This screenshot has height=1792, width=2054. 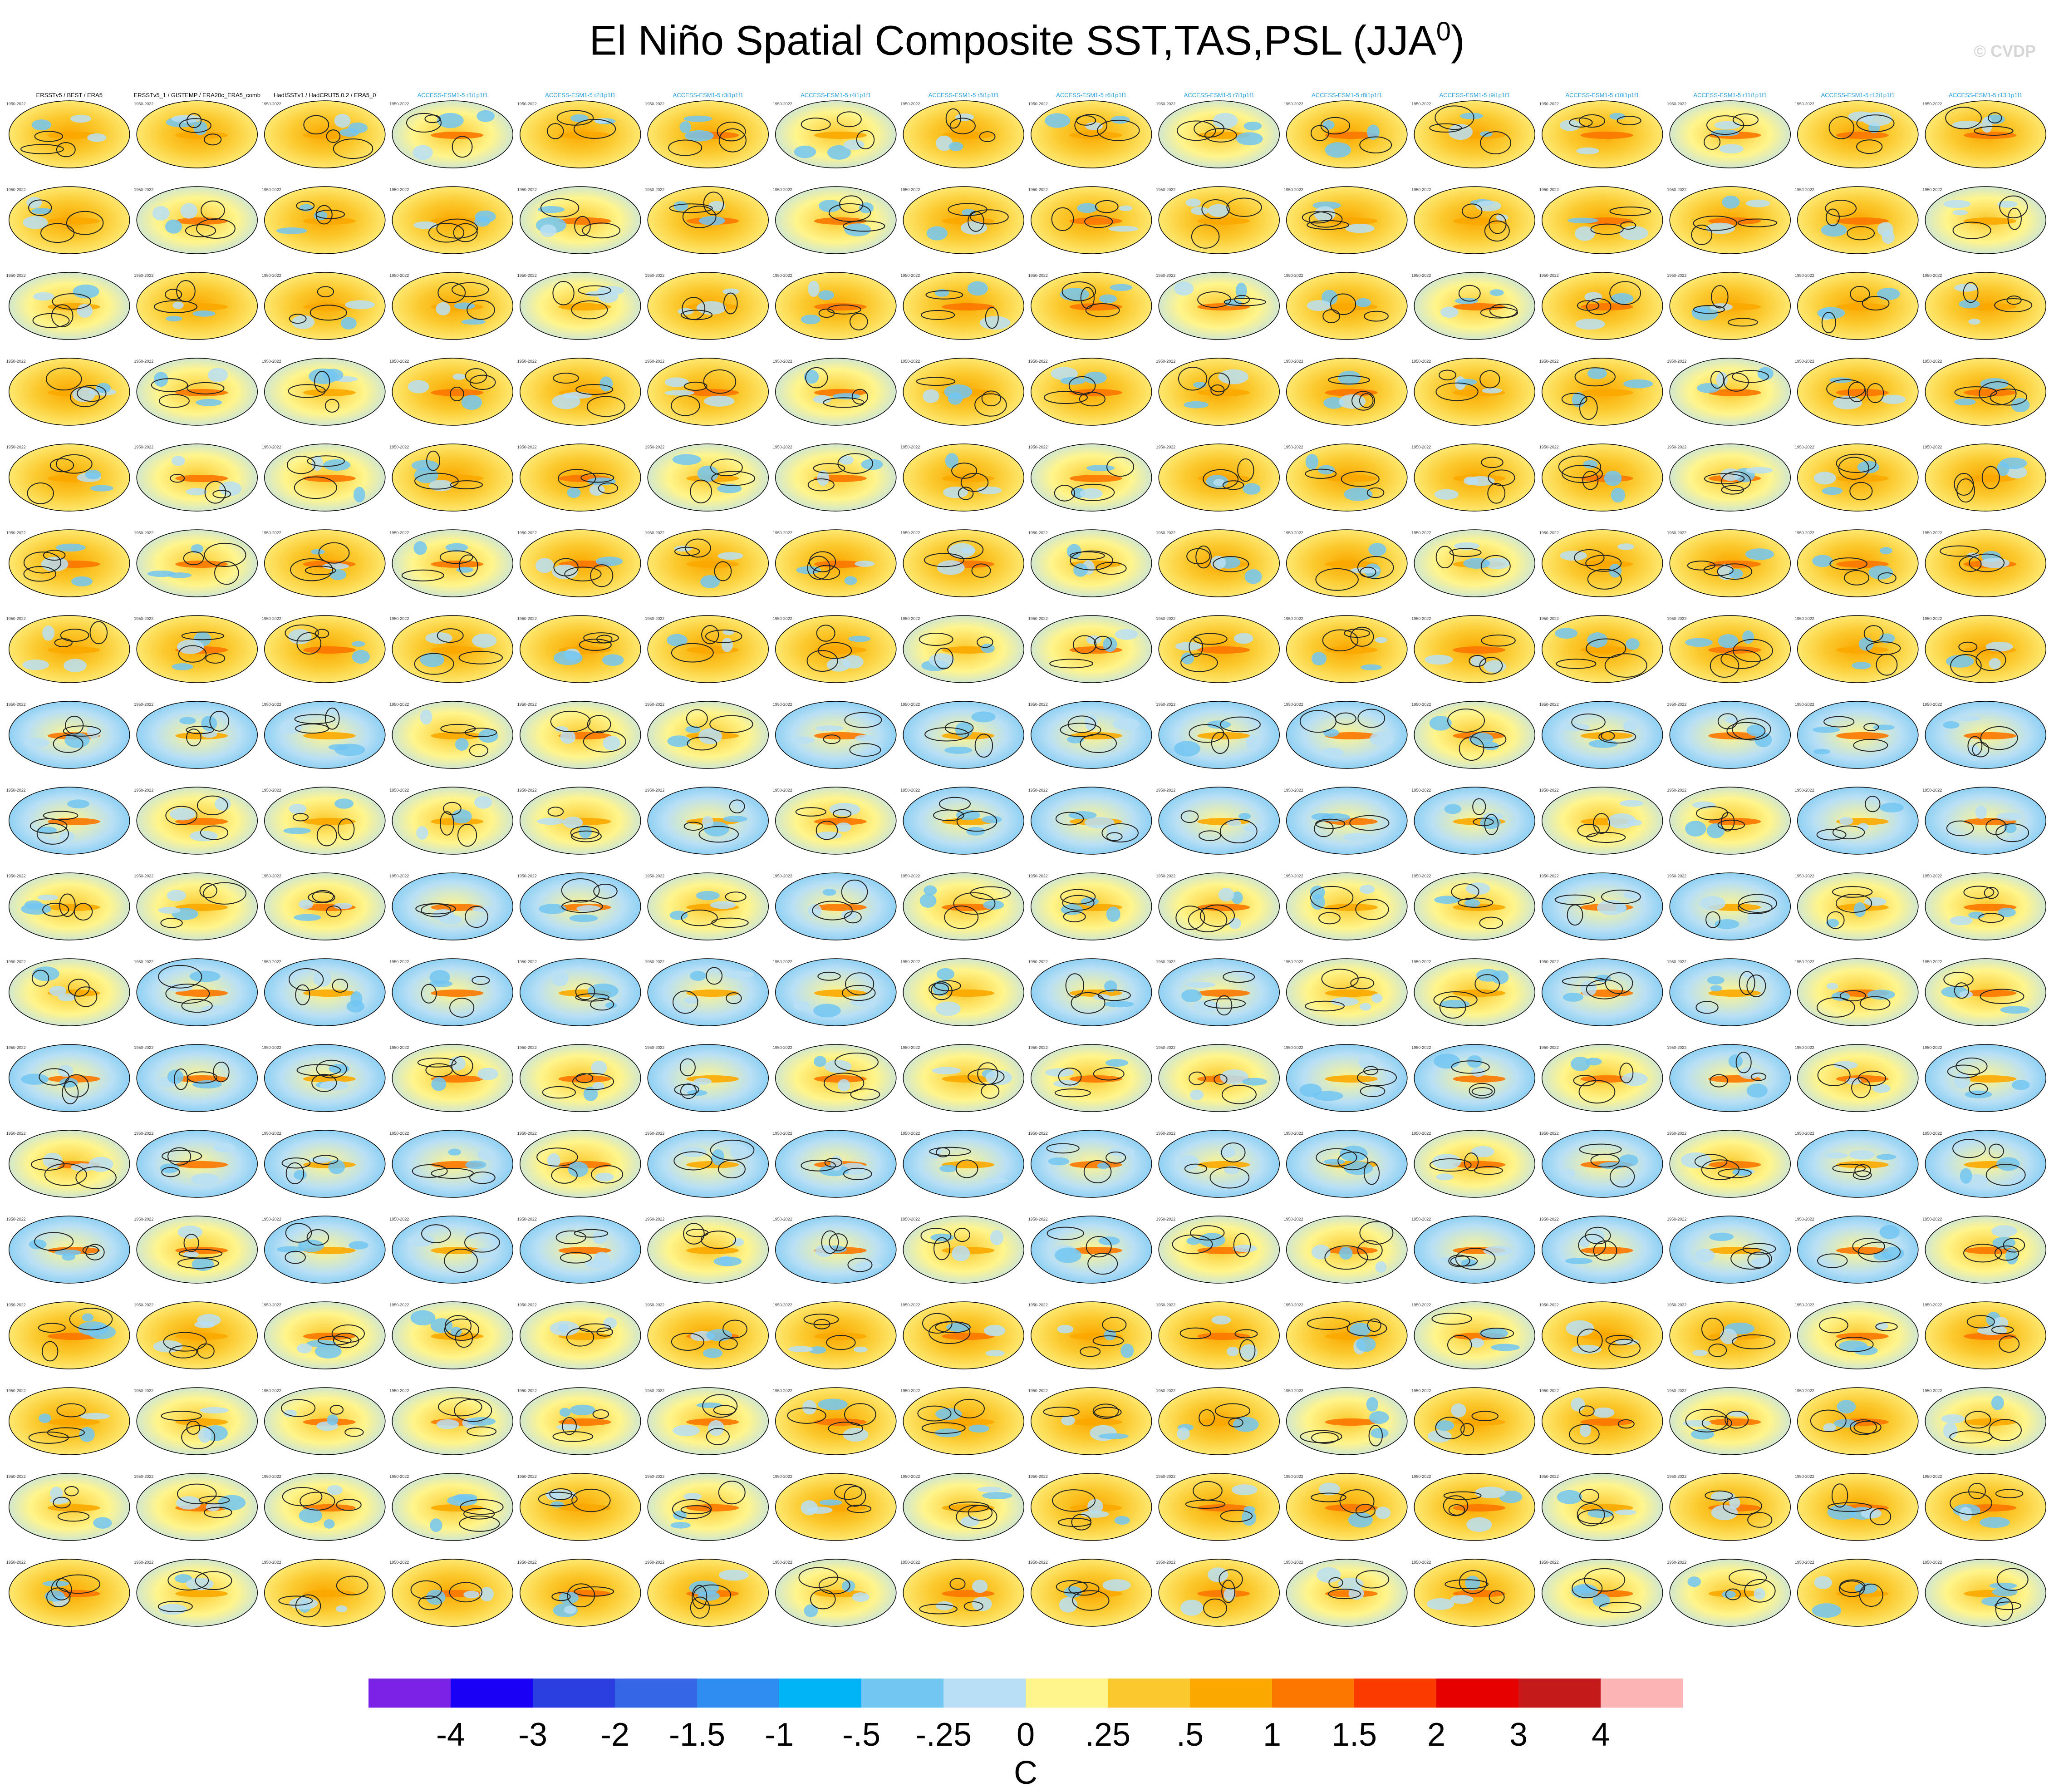 I want to click on panel-title: ACCESS-ESM1-5 r11i1p1f1, so click(x=1730, y=95).